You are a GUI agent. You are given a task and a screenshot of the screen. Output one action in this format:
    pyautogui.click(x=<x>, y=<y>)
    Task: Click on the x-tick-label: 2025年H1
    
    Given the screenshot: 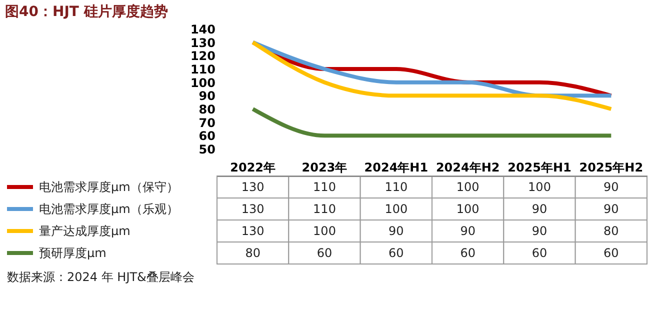 What is the action you would take?
    pyautogui.click(x=540, y=167)
    